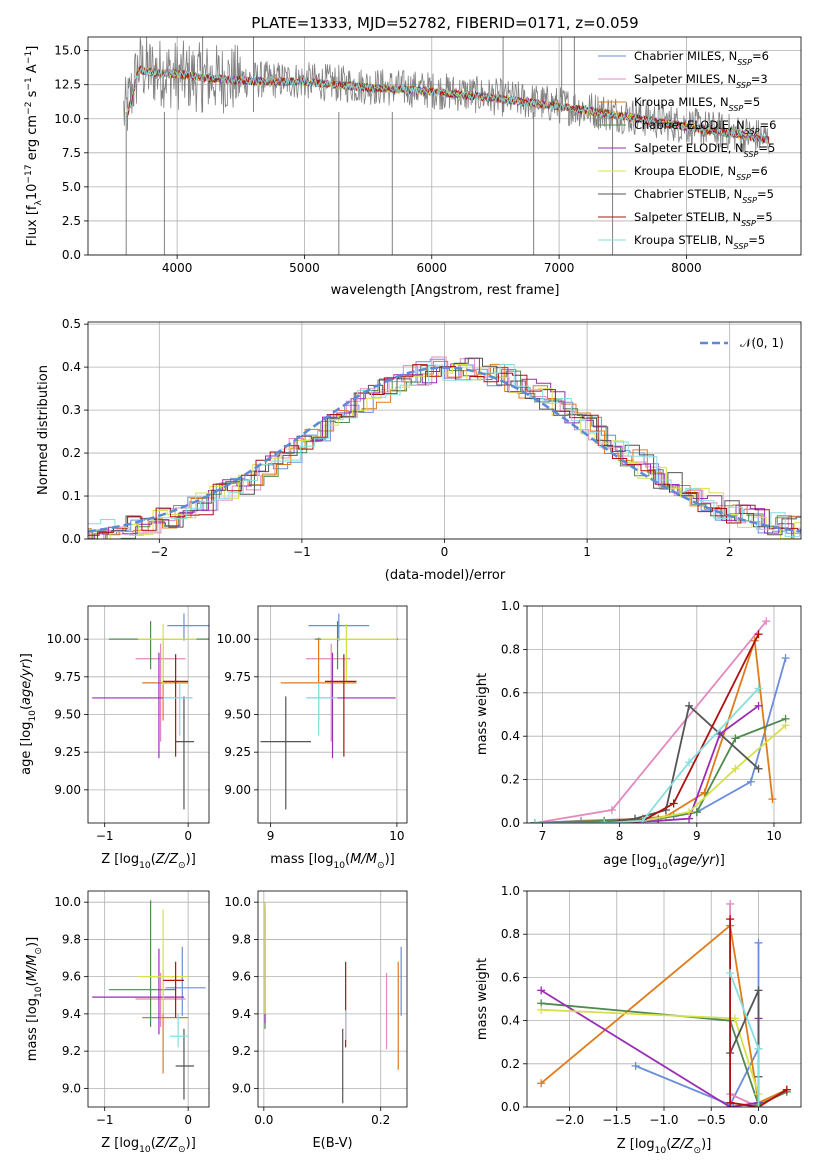  What do you see at coordinates (71, 496) in the screenshot?
I see `y-tick-label: 0.1` at bounding box center [71, 496].